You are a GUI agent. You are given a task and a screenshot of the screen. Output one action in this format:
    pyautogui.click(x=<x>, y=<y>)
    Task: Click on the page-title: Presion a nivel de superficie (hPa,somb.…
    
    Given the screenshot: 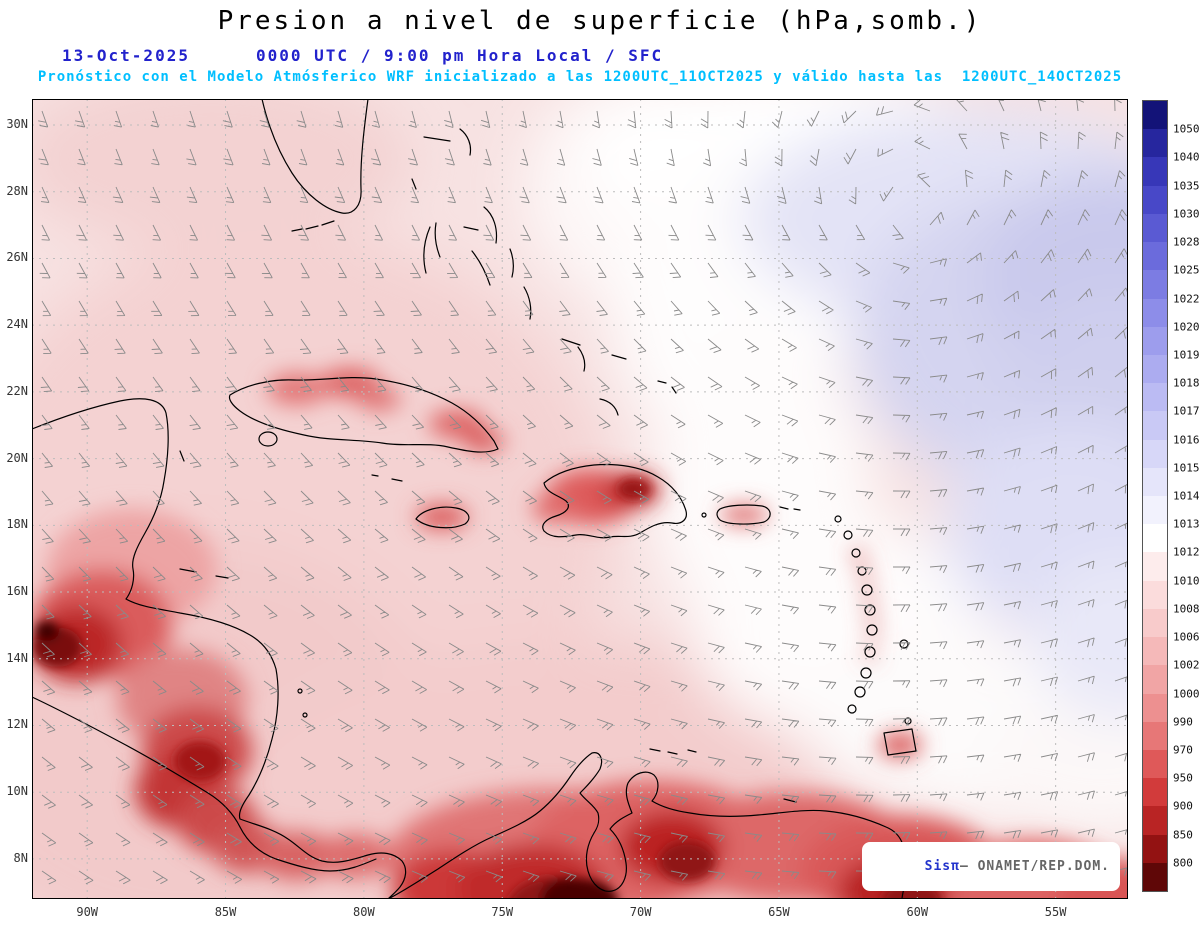 What is the action you would take?
    pyautogui.click(x=600, y=21)
    